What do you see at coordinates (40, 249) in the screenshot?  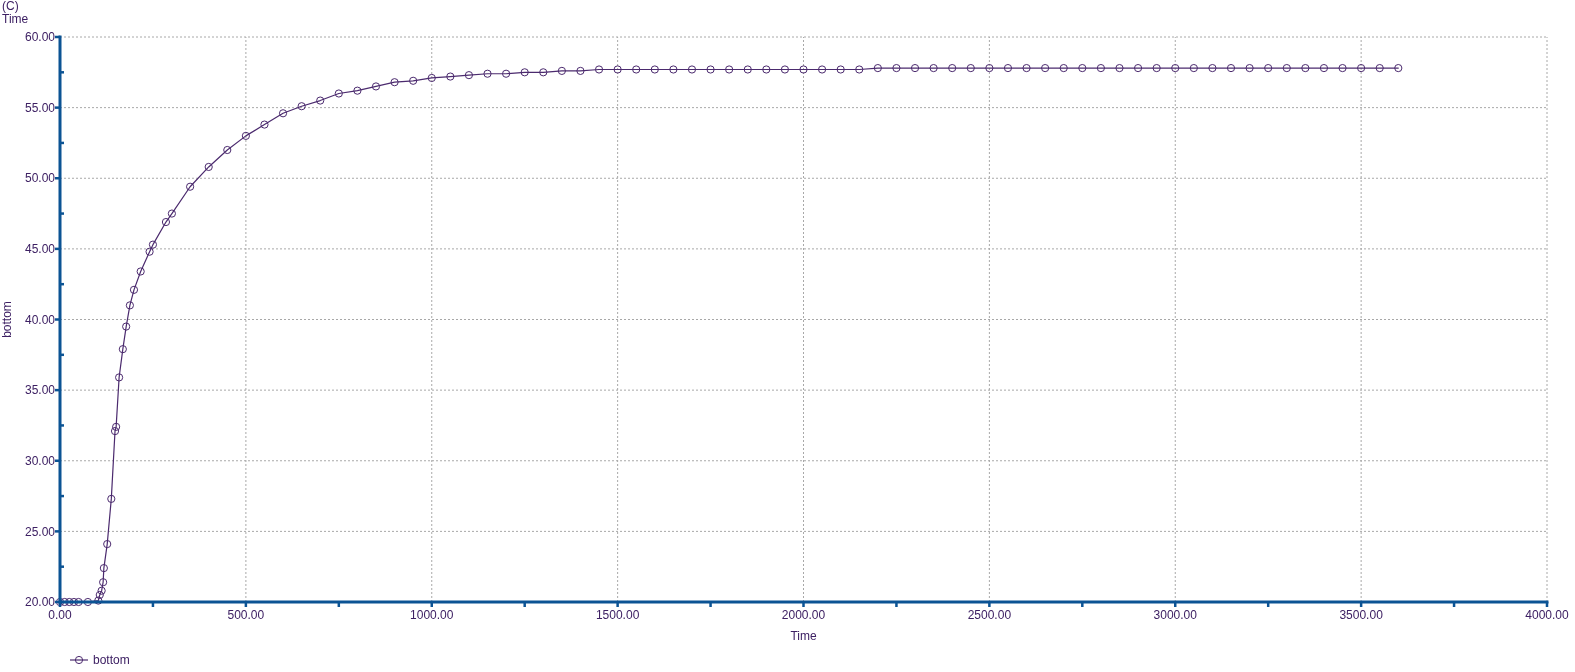 I see `y-tick-label: 45.00` at bounding box center [40, 249].